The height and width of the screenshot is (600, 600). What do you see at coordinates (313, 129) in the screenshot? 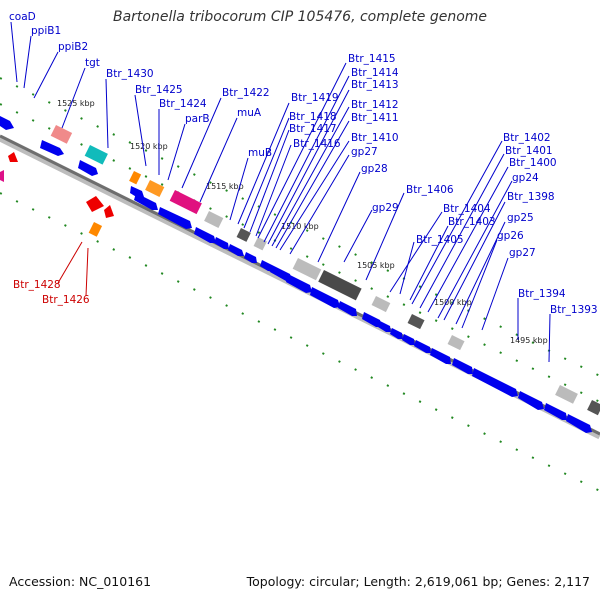
I see `gene-label: Btr_1417` at bounding box center [313, 129].